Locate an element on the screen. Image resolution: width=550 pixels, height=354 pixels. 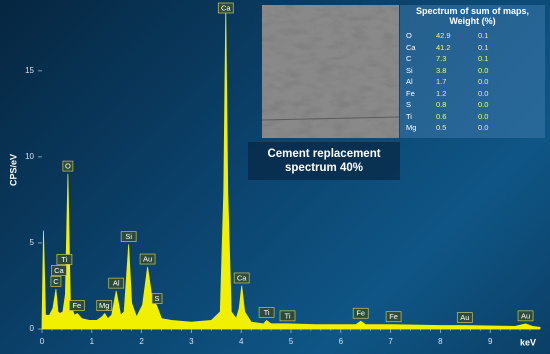
table-cell: Fe is located at coordinates (410, 93).